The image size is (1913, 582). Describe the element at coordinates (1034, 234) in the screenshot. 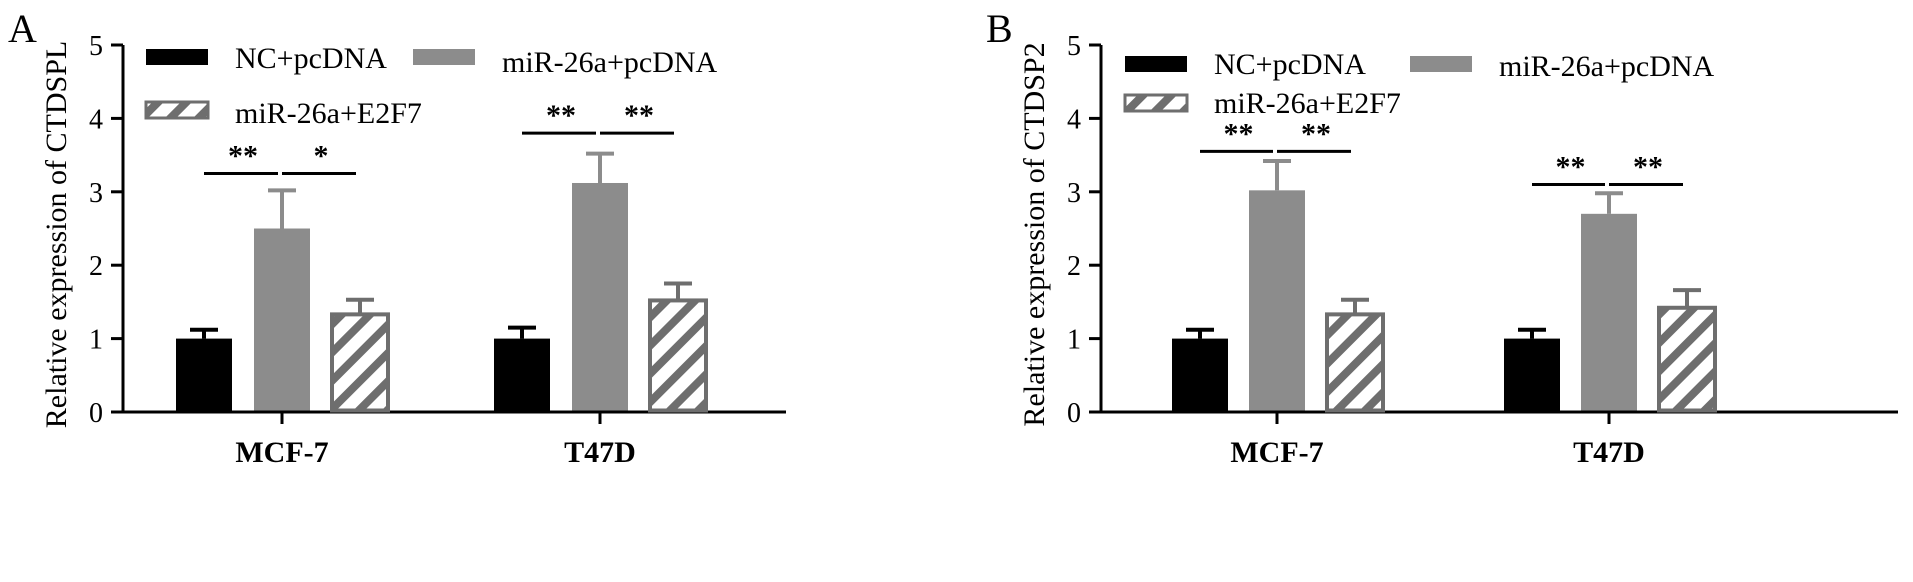

I see `y-axis-title: Relative expression of CTDSP2` at that location.